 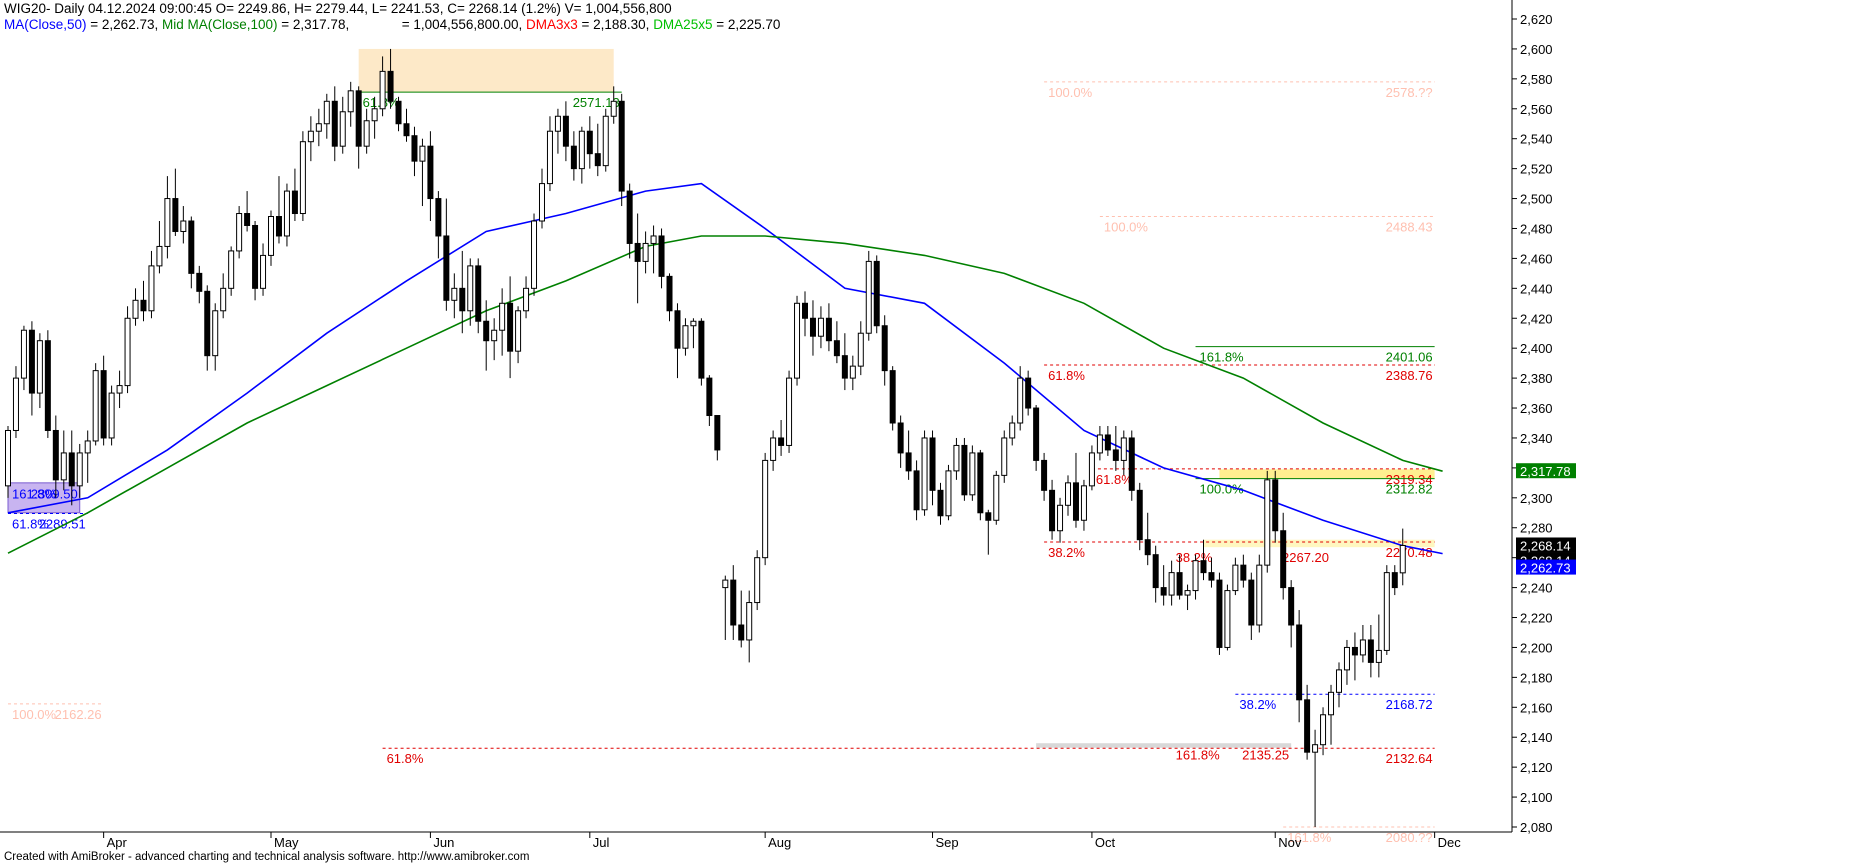 What do you see at coordinates (1536, 408) in the screenshot?
I see `y-tick-label: 2,360` at bounding box center [1536, 408].